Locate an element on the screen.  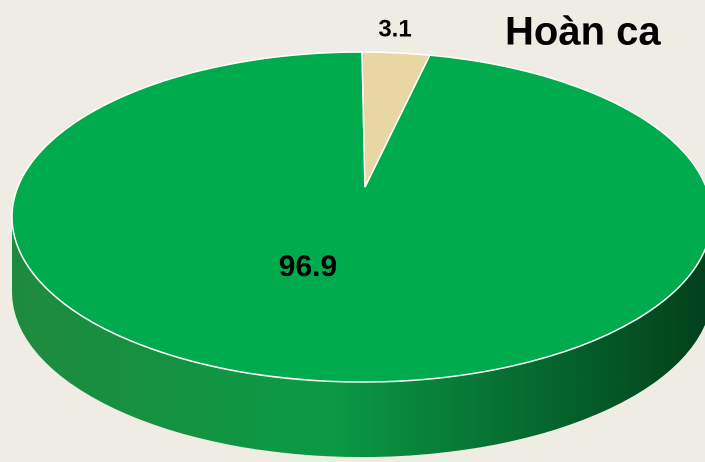
data-label: 96.9 is located at coordinates (308, 266).